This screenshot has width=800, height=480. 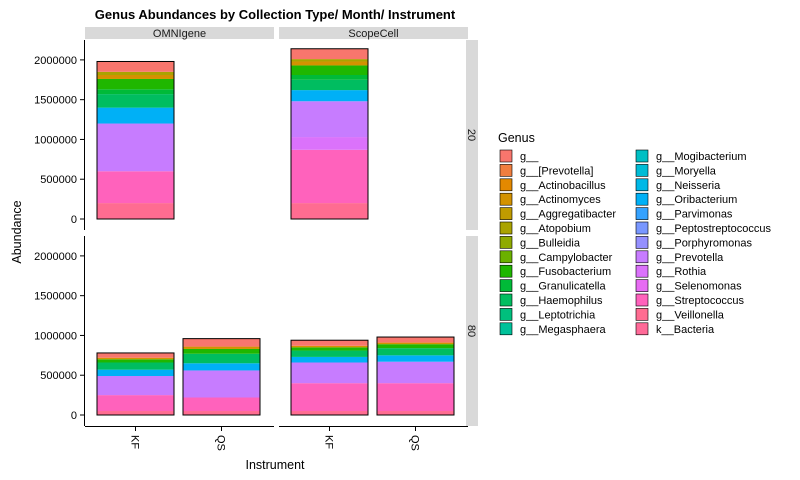 I want to click on y-tick-label: 1500000, so click(x=55, y=101).